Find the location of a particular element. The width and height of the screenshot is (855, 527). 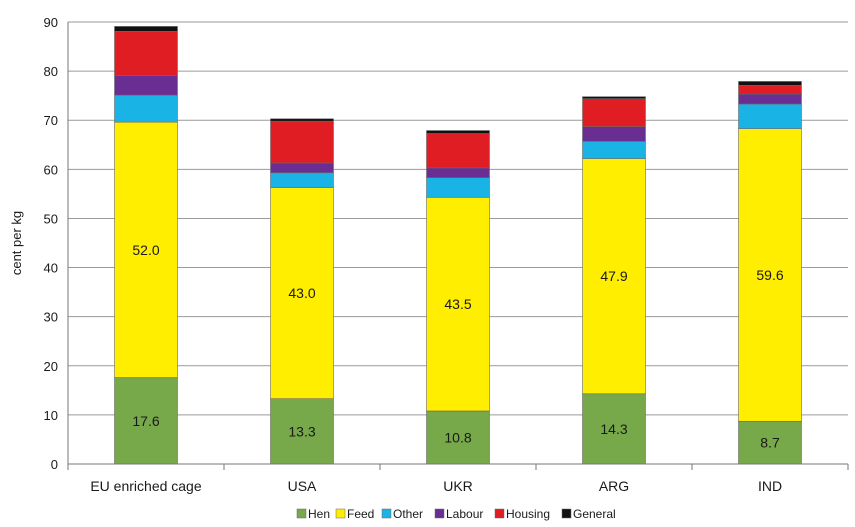

legend-swatch-general is located at coordinates (566, 513).